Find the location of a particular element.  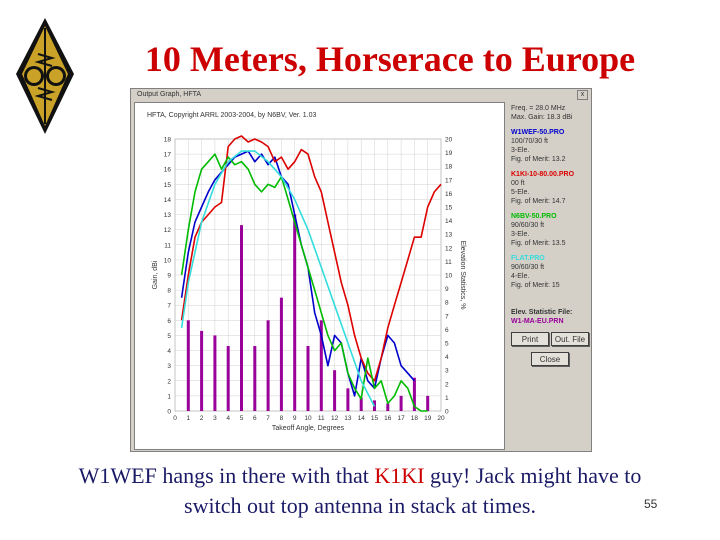

y2-tick-label: 12 is located at coordinates (449, 248).